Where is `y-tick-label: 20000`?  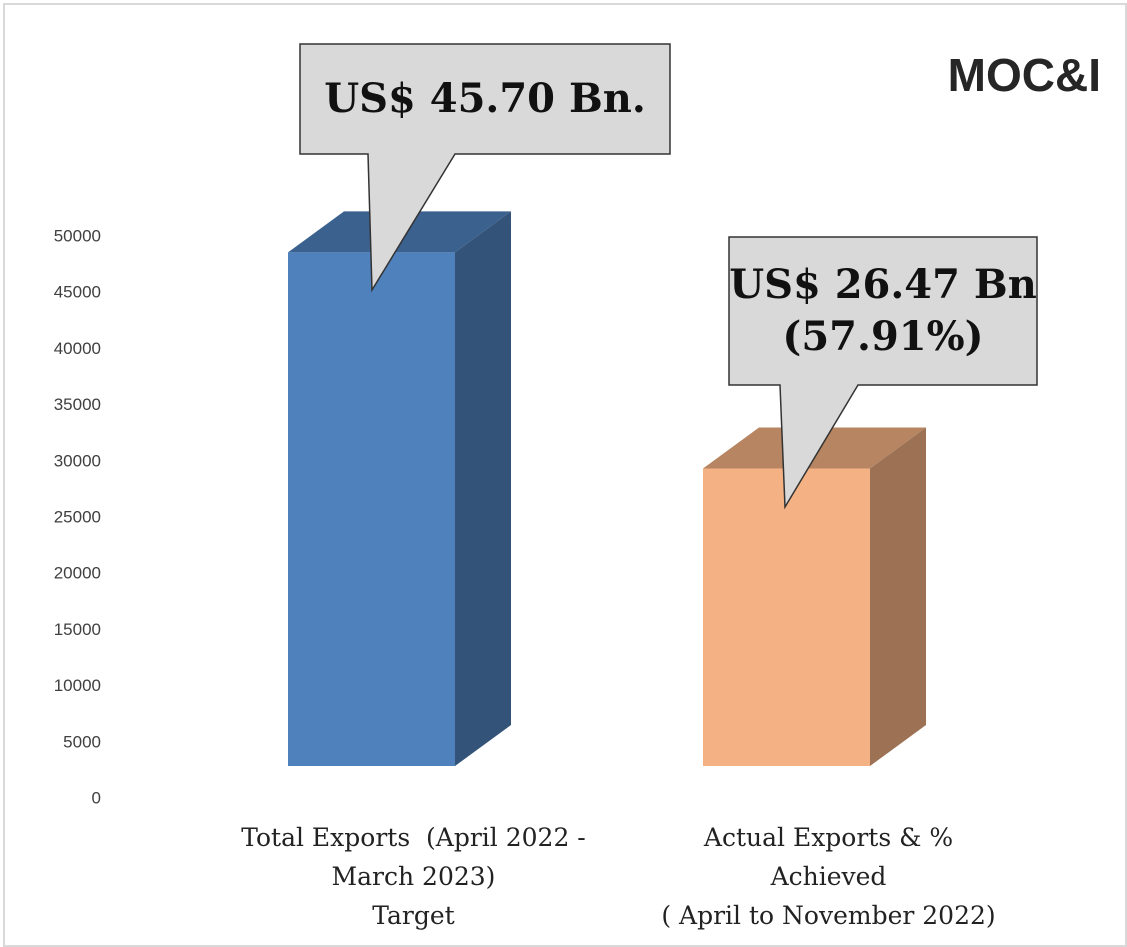 y-tick-label: 20000 is located at coordinates (77, 573).